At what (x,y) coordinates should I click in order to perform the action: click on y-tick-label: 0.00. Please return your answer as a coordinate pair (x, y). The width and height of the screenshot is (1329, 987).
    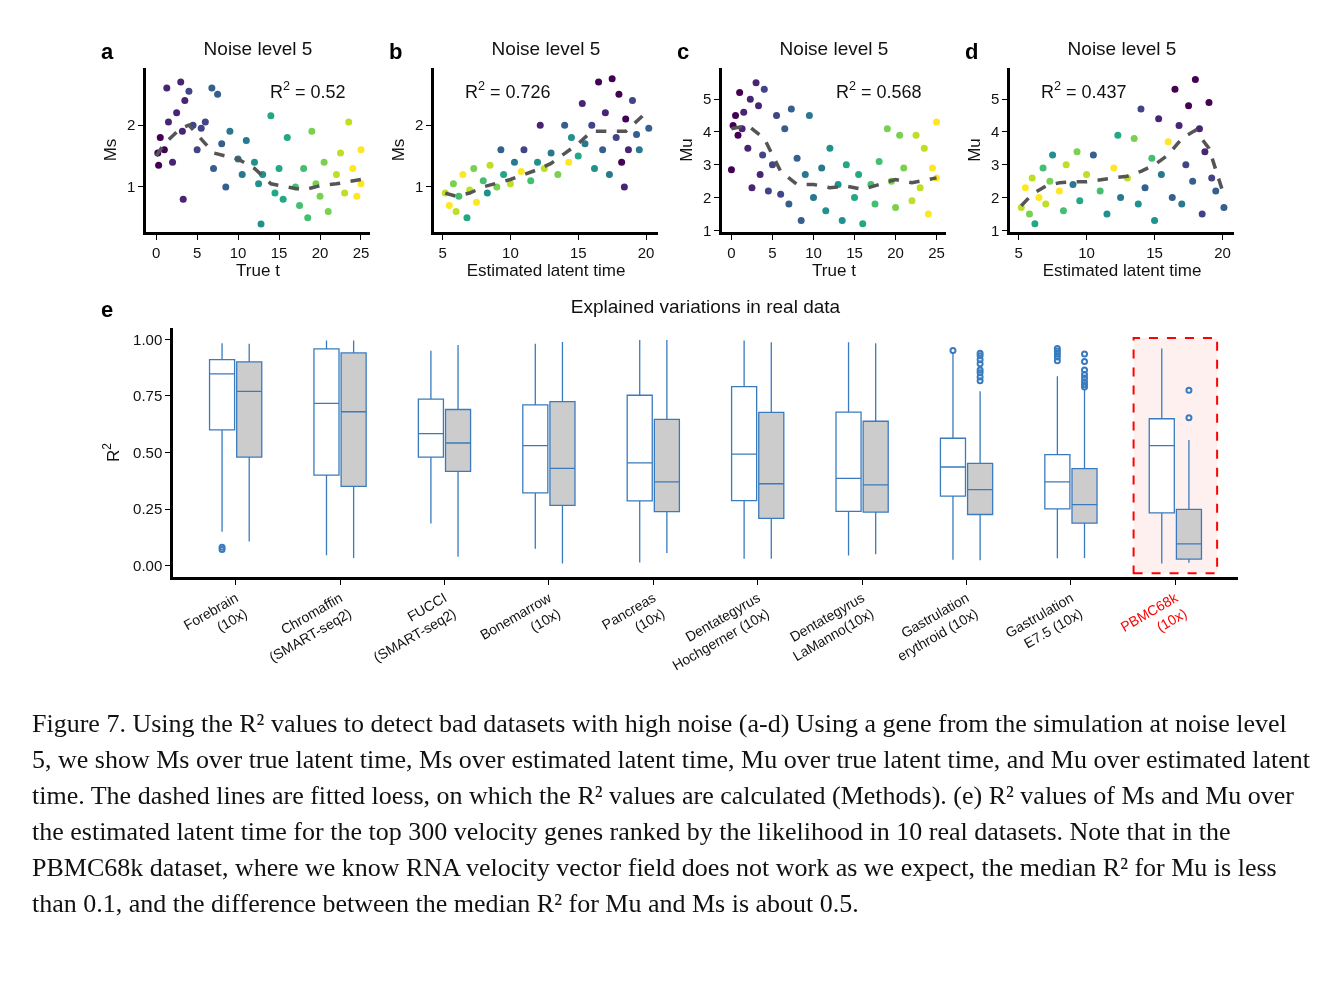
    Looking at the image, I should click on (148, 565).